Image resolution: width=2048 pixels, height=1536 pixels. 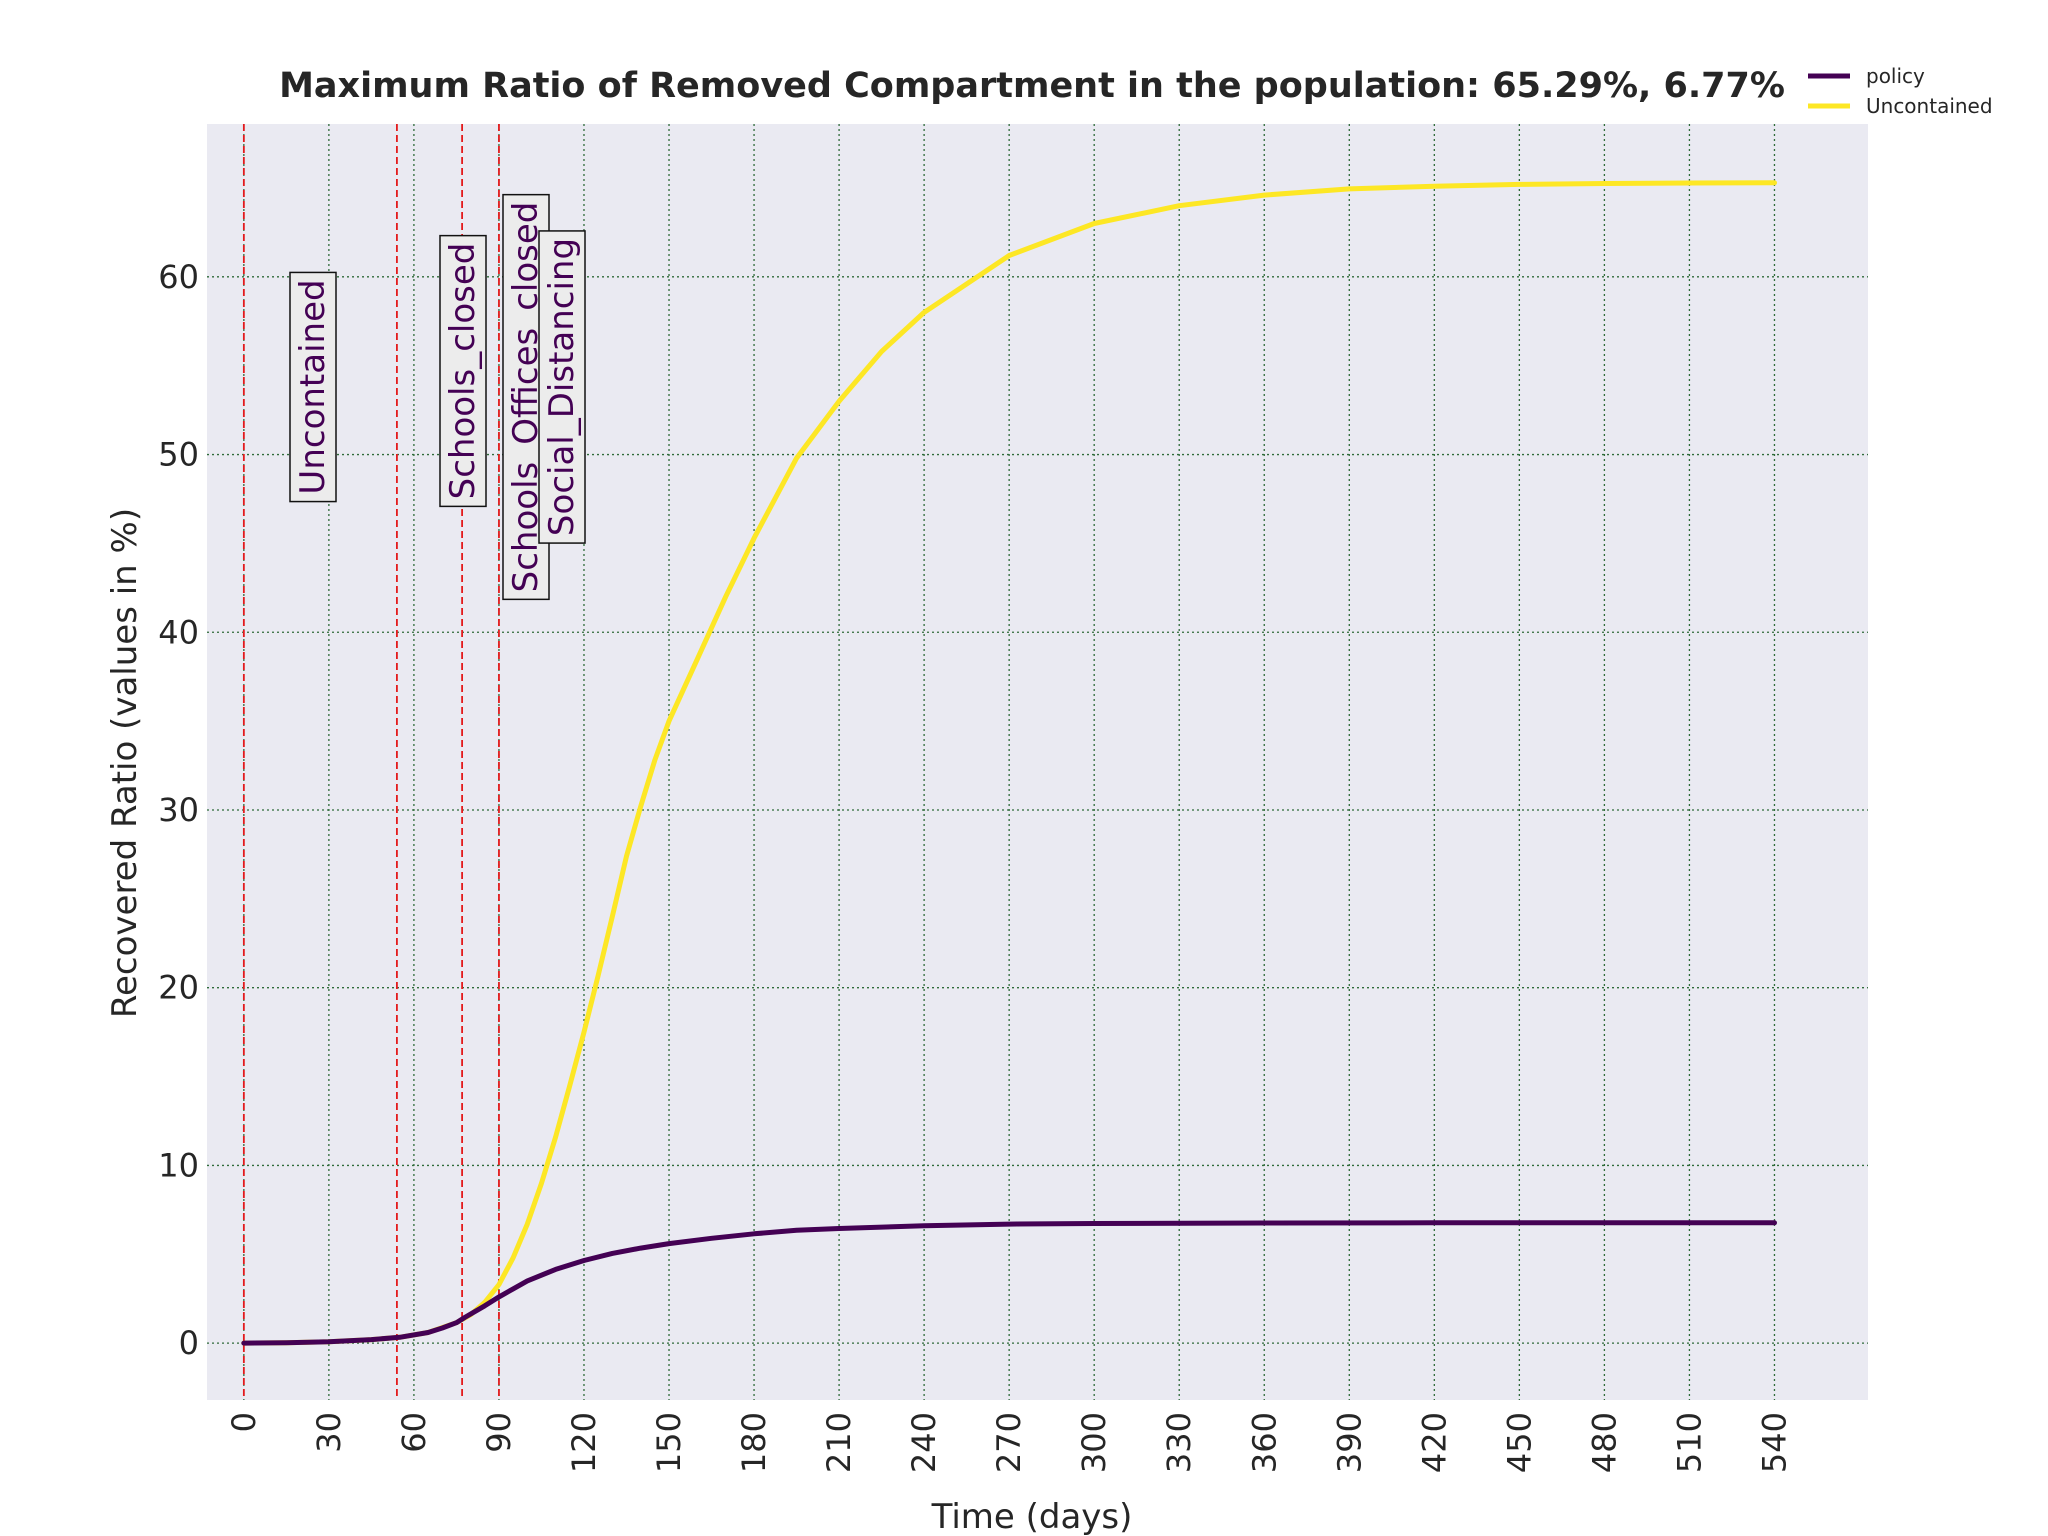 What do you see at coordinates (1929, 106) in the screenshot?
I see `legend-label-uncontained: Uncontained` at bounding box center [1929, 106].